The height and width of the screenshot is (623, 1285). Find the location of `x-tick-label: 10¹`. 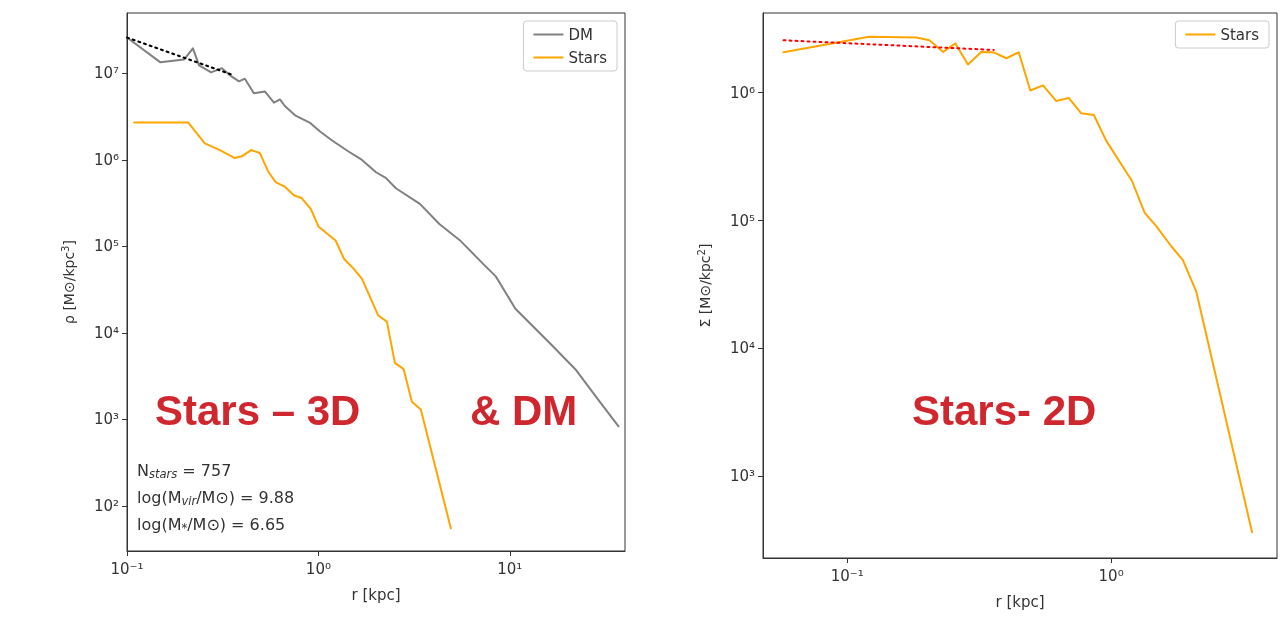

x-tick-label: 10¹ is located at coordinates (510, 568).